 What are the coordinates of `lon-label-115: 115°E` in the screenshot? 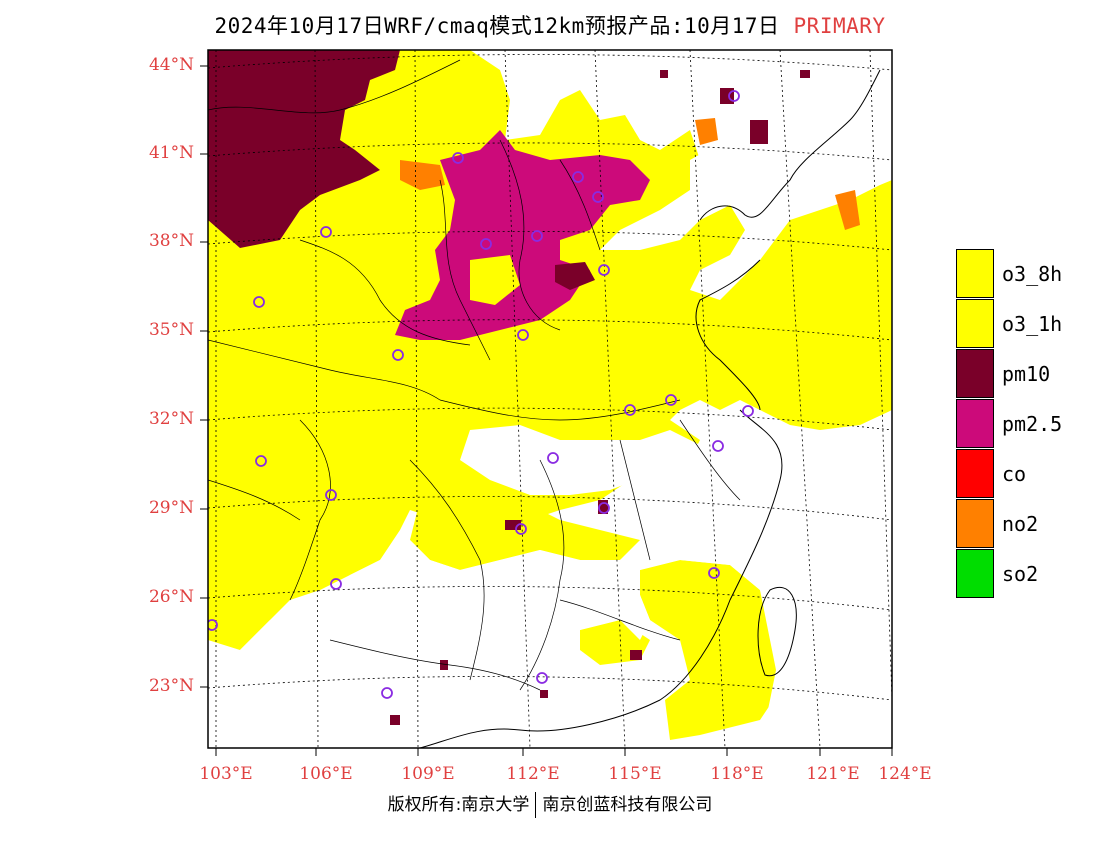 It's located at (635, 774).